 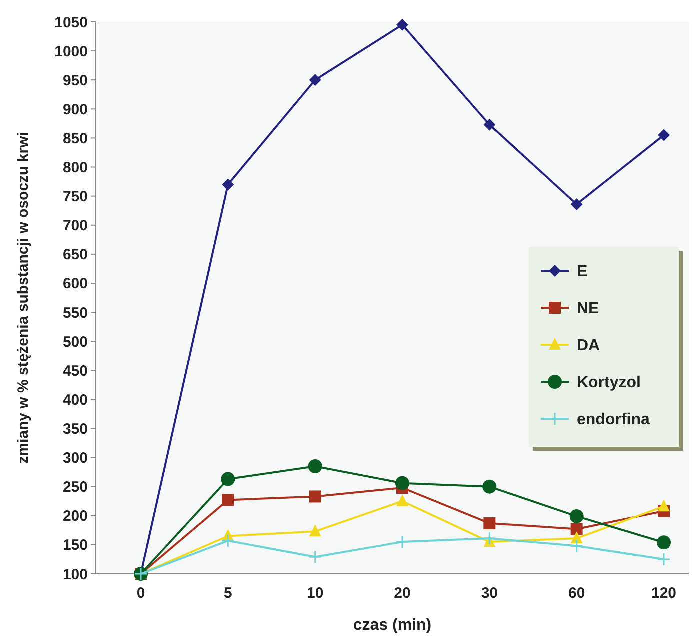 What do you see at coordinates (75, 487) in the screenshot?
I see `y-tick-label: 250` at bounding box center [75, 487].